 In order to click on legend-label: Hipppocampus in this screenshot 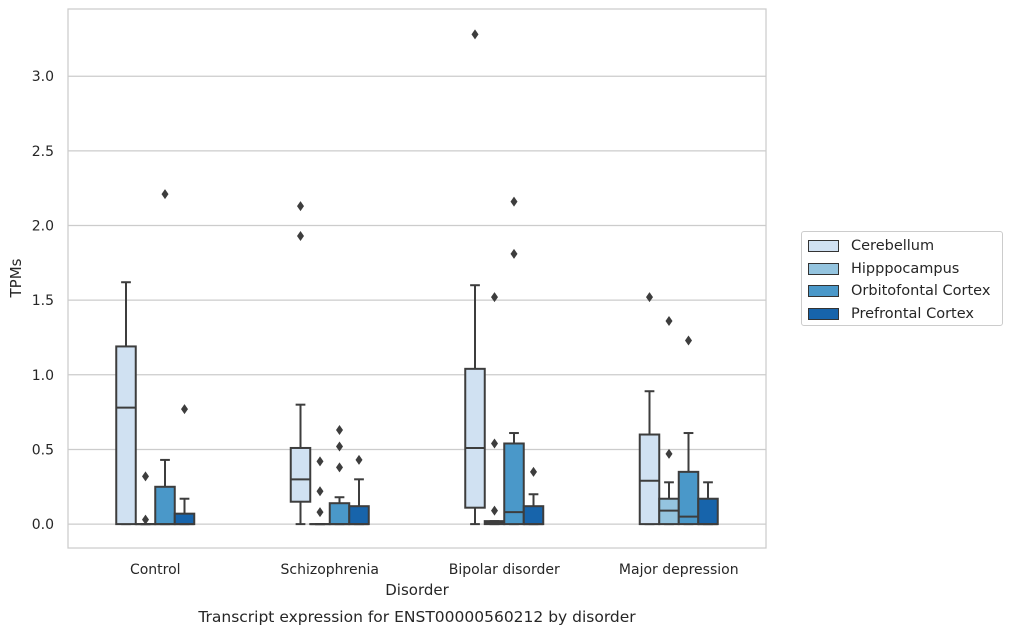, I will do `click(905, 269)`.